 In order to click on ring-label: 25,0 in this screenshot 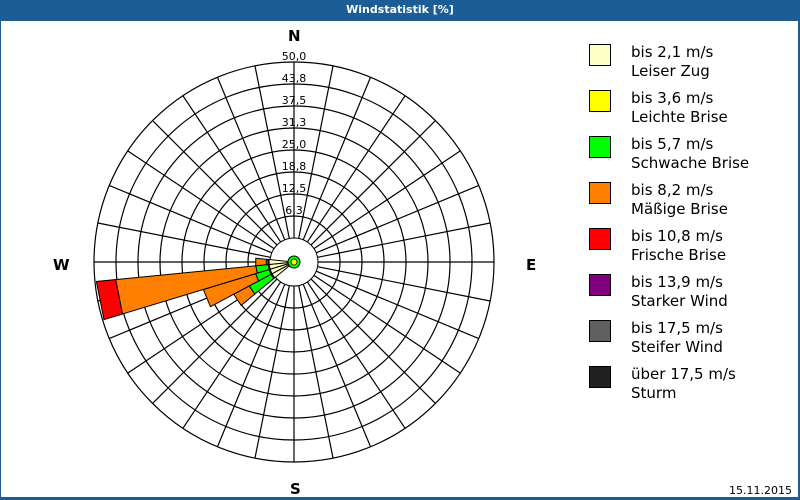, I will do `click(294, 144)`.